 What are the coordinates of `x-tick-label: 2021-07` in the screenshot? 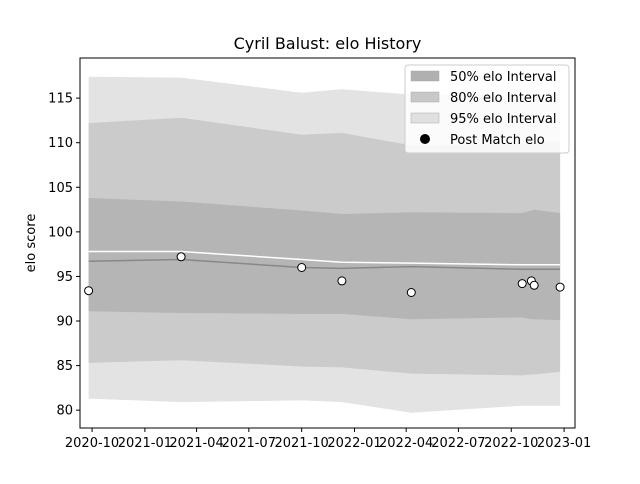 It's located at (249, 443).